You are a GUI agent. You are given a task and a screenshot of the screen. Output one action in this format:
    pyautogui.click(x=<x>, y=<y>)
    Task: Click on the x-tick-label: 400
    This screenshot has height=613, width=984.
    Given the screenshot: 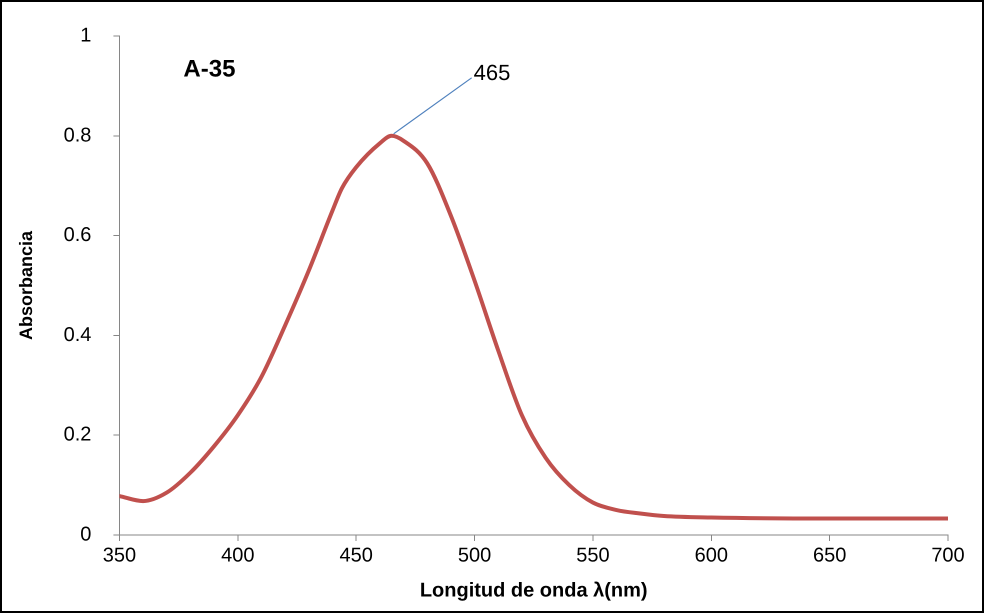 What is the action you would take?
    pyautogui.click(x=237, y=555)
    